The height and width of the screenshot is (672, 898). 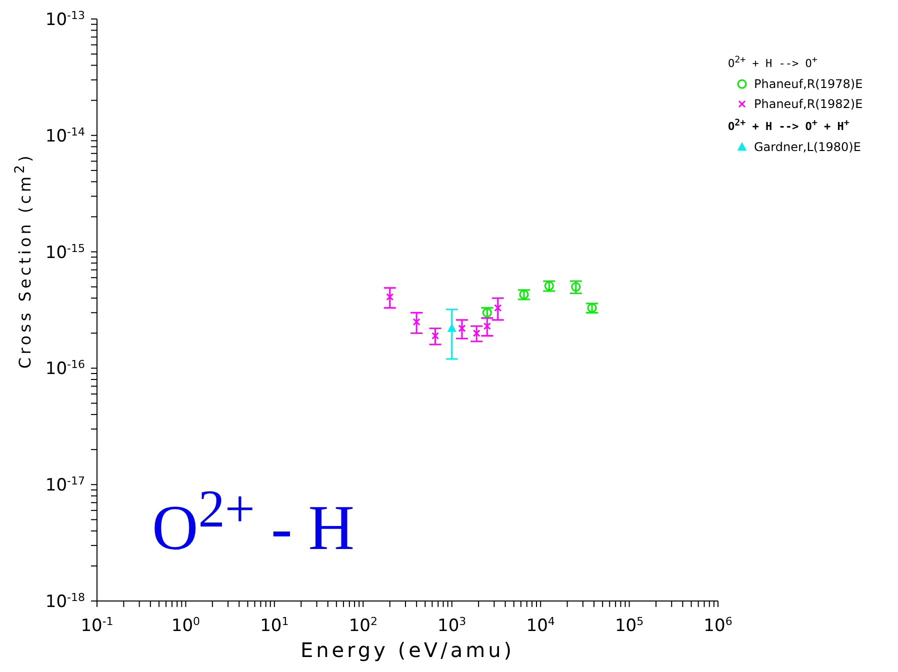 I want to click on x-tick-label: 10$^{1}$, so click(x=274, y=625).